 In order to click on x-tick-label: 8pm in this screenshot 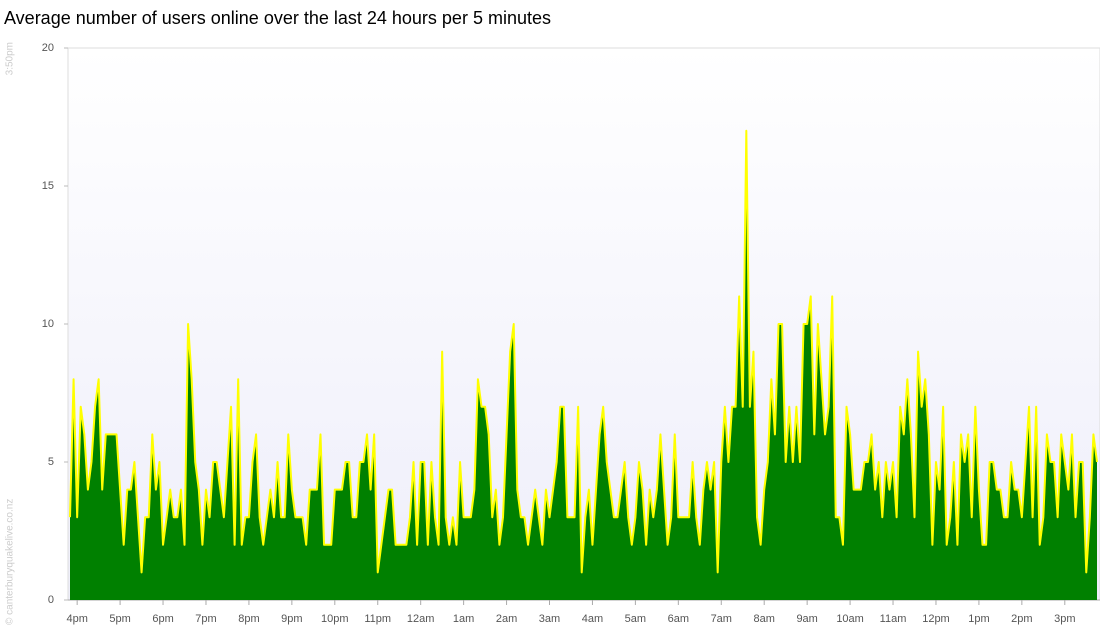, I will do `click(248, 619)`.